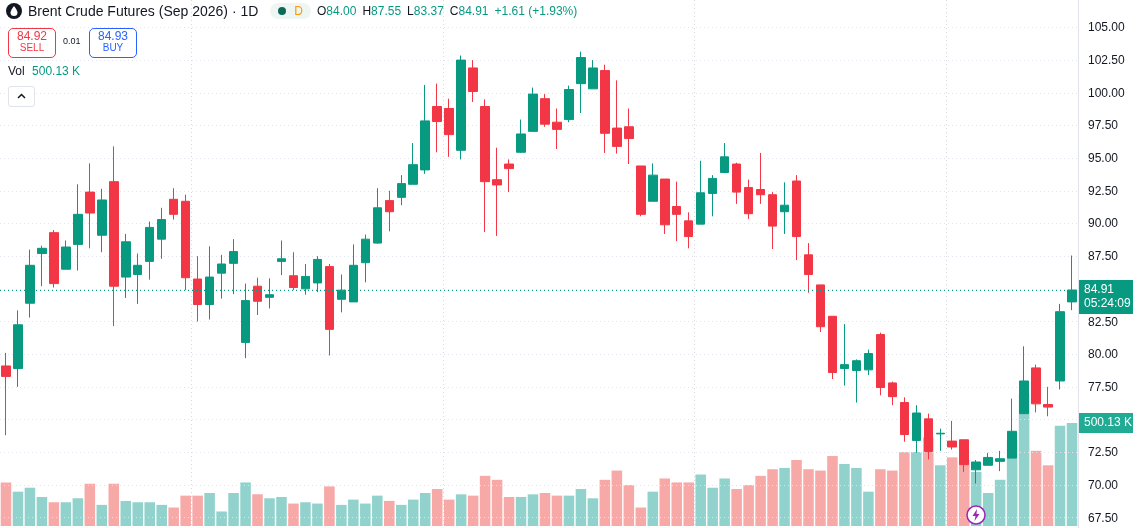  What do you see at coordinates (72, 41) in the screenshot?
I see `annotation: 0.01` at bounding box center [72, 41].